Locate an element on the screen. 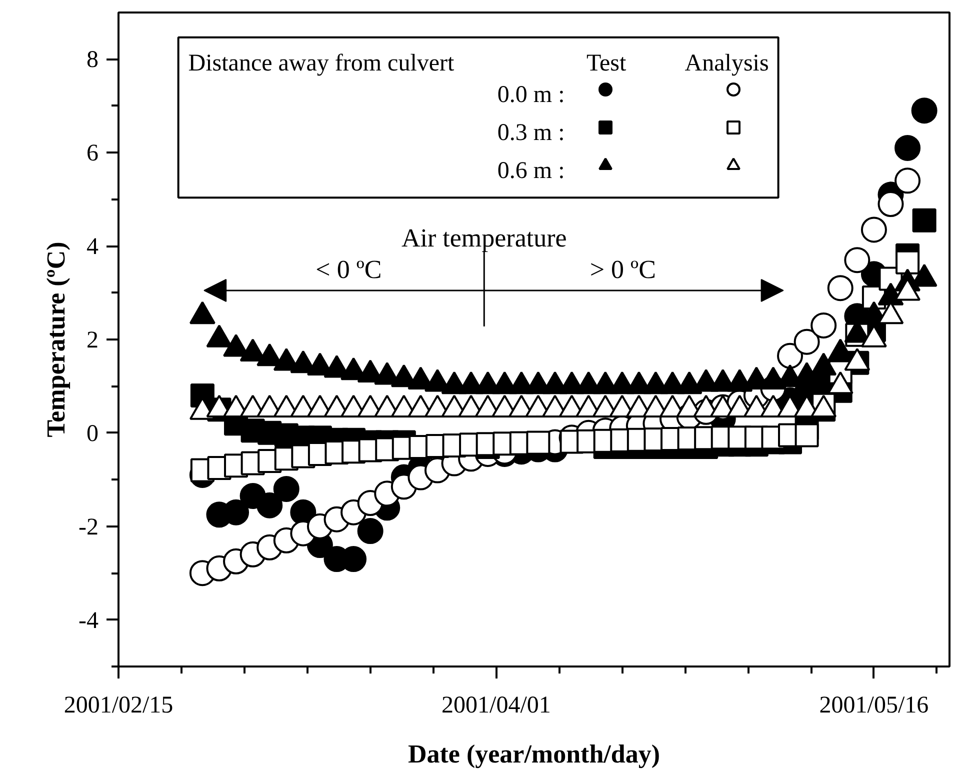 The height and width of the screenshot is (771, 957). y-tick-label: 4 is located at coordinates (92, 247).